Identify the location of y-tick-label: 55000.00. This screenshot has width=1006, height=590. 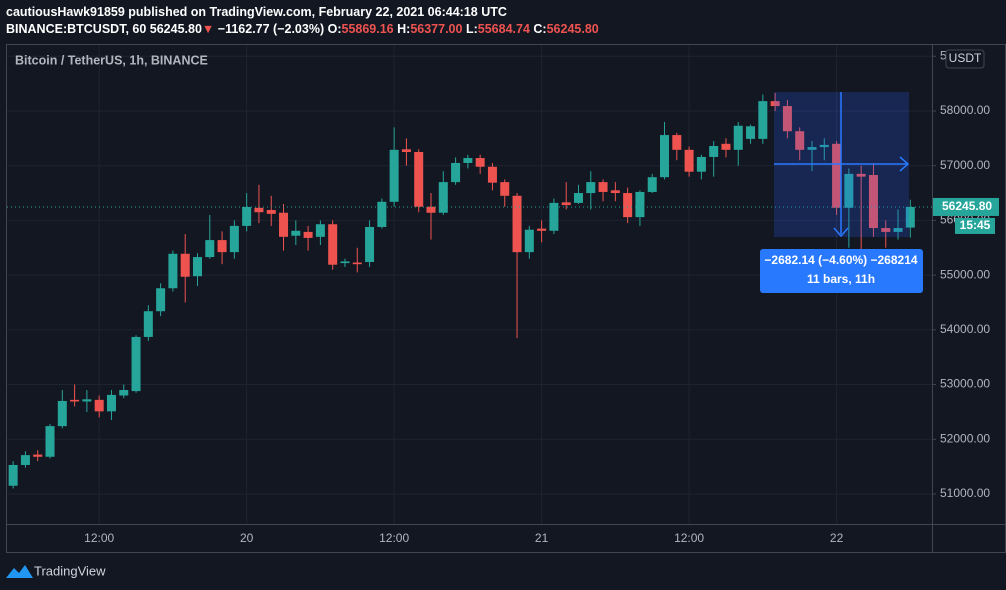
(965, 274).